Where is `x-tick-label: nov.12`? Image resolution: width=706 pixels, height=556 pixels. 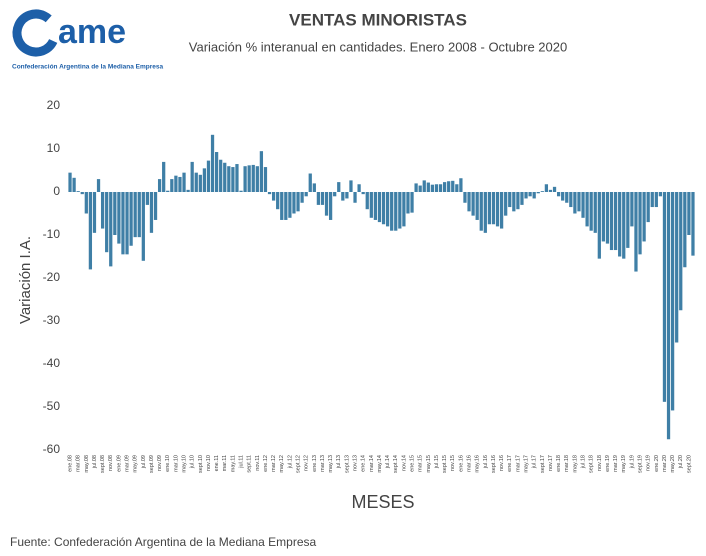 x-tick-label: nov.12 is located at coordinates (307, 463).